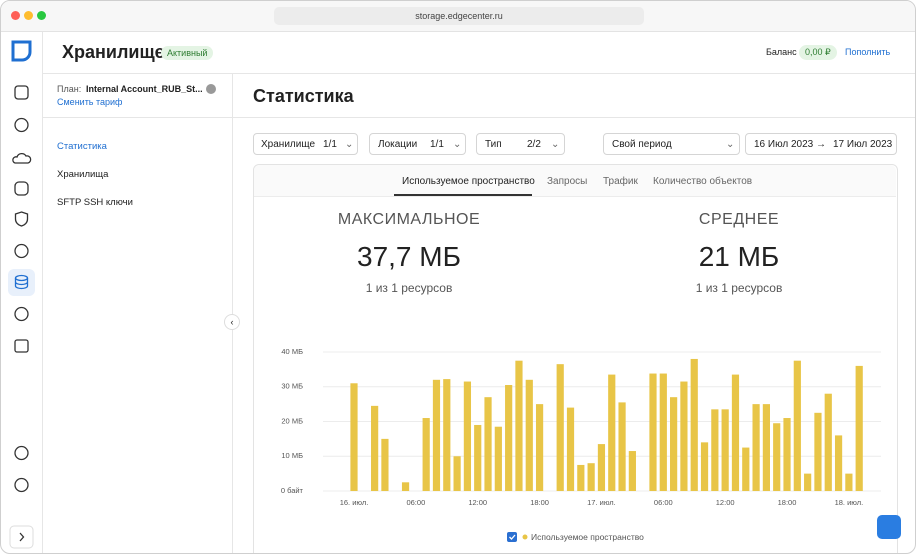  Describe the element at coordinates (849, 502) in the screenshot. I see `x-tick-label: 18. июл.` at that location.